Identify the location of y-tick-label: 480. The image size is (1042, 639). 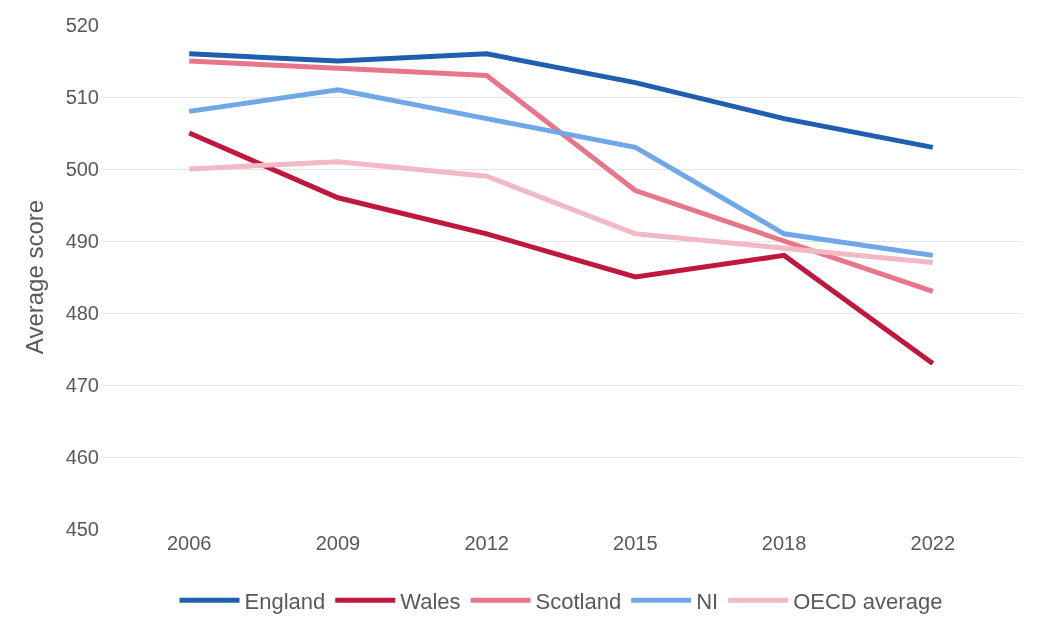
(82, 313).